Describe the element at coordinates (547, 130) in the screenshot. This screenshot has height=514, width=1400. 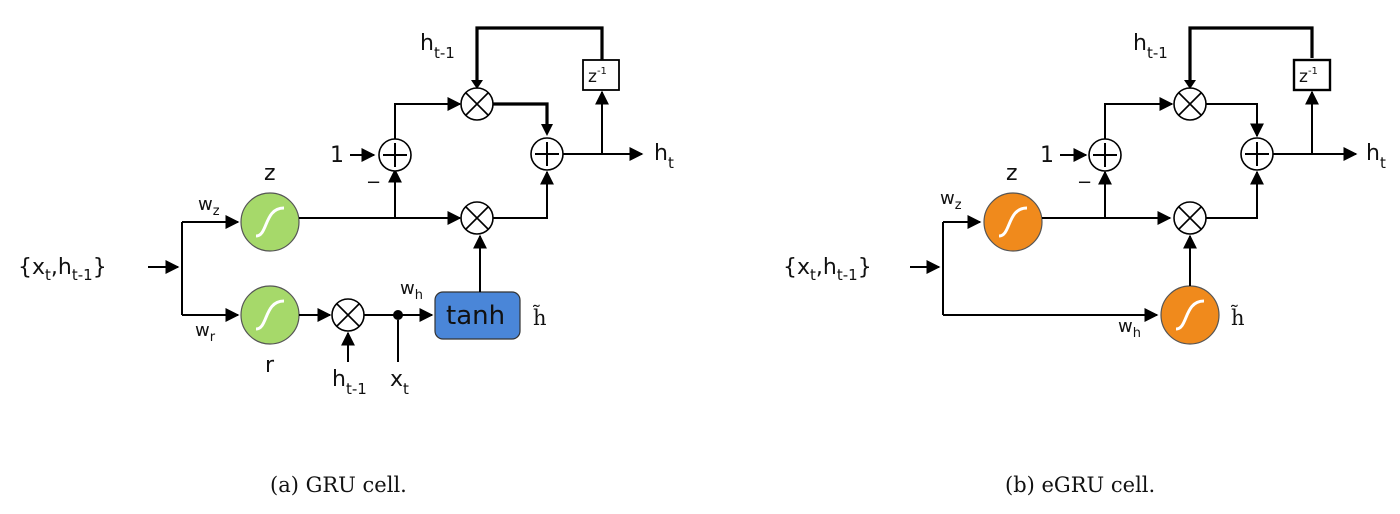
I see `gru-add-arrowhead-top` at that location.